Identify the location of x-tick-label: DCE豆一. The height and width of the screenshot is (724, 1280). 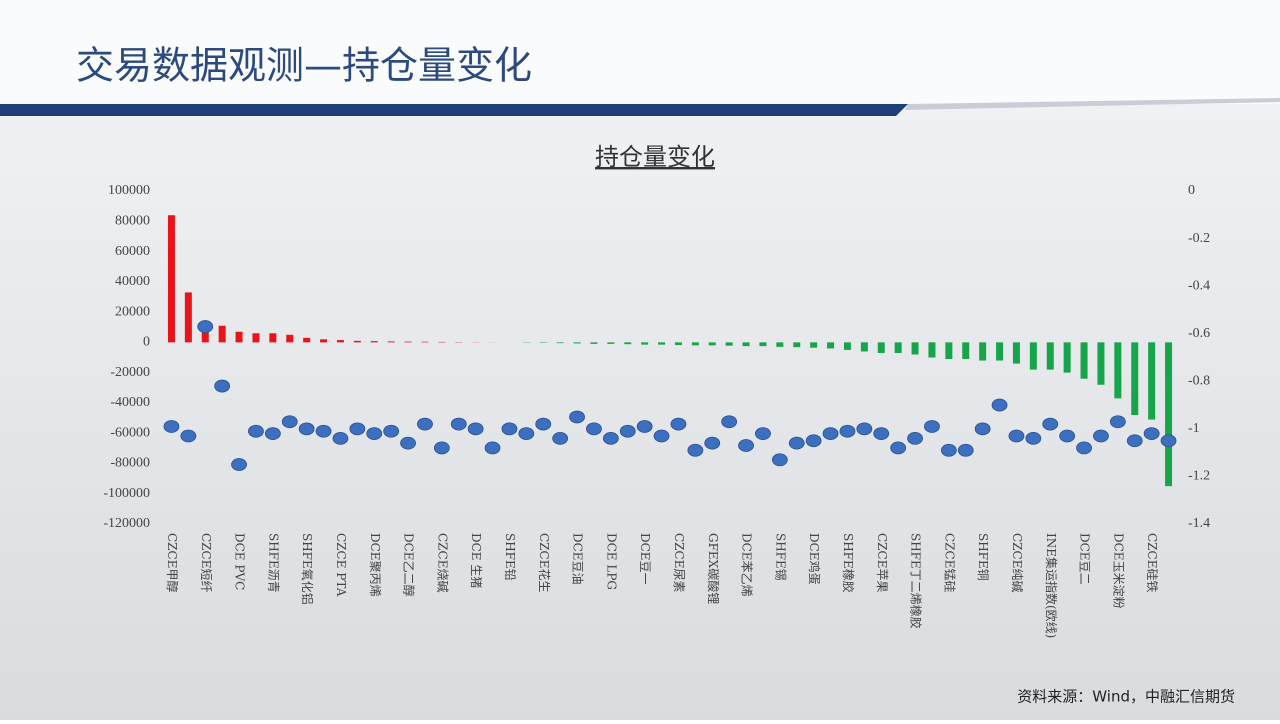
(645, 559).